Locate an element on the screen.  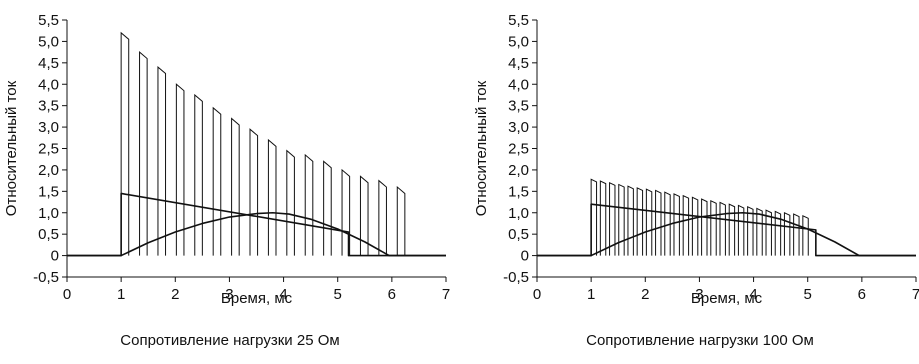
chart-left-caption: Сопротивление нагрузки 25 Ом is located at coordinates (230, 340).